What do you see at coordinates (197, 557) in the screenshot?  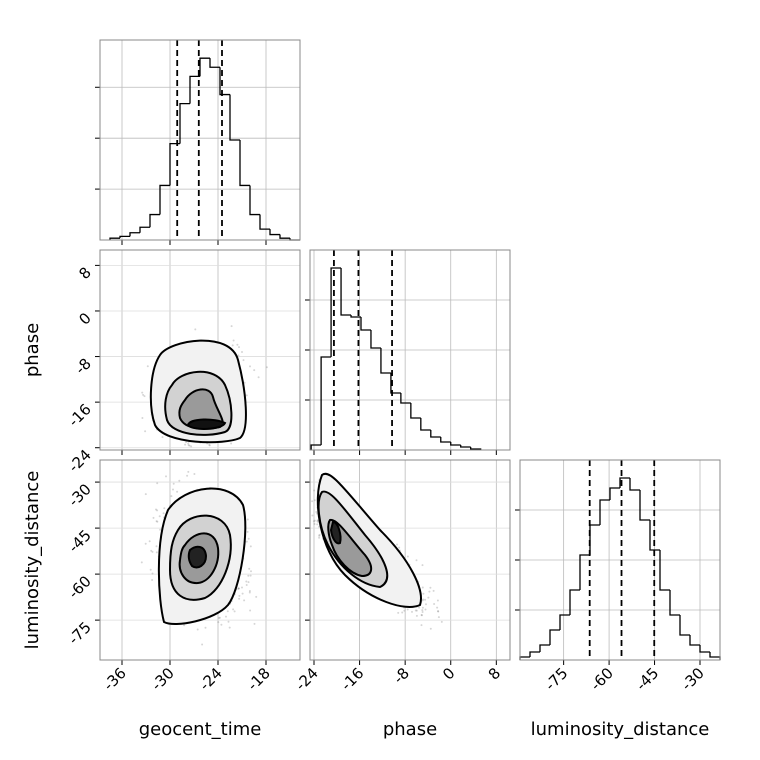 I see `contour` at bounding box center [197, 557].